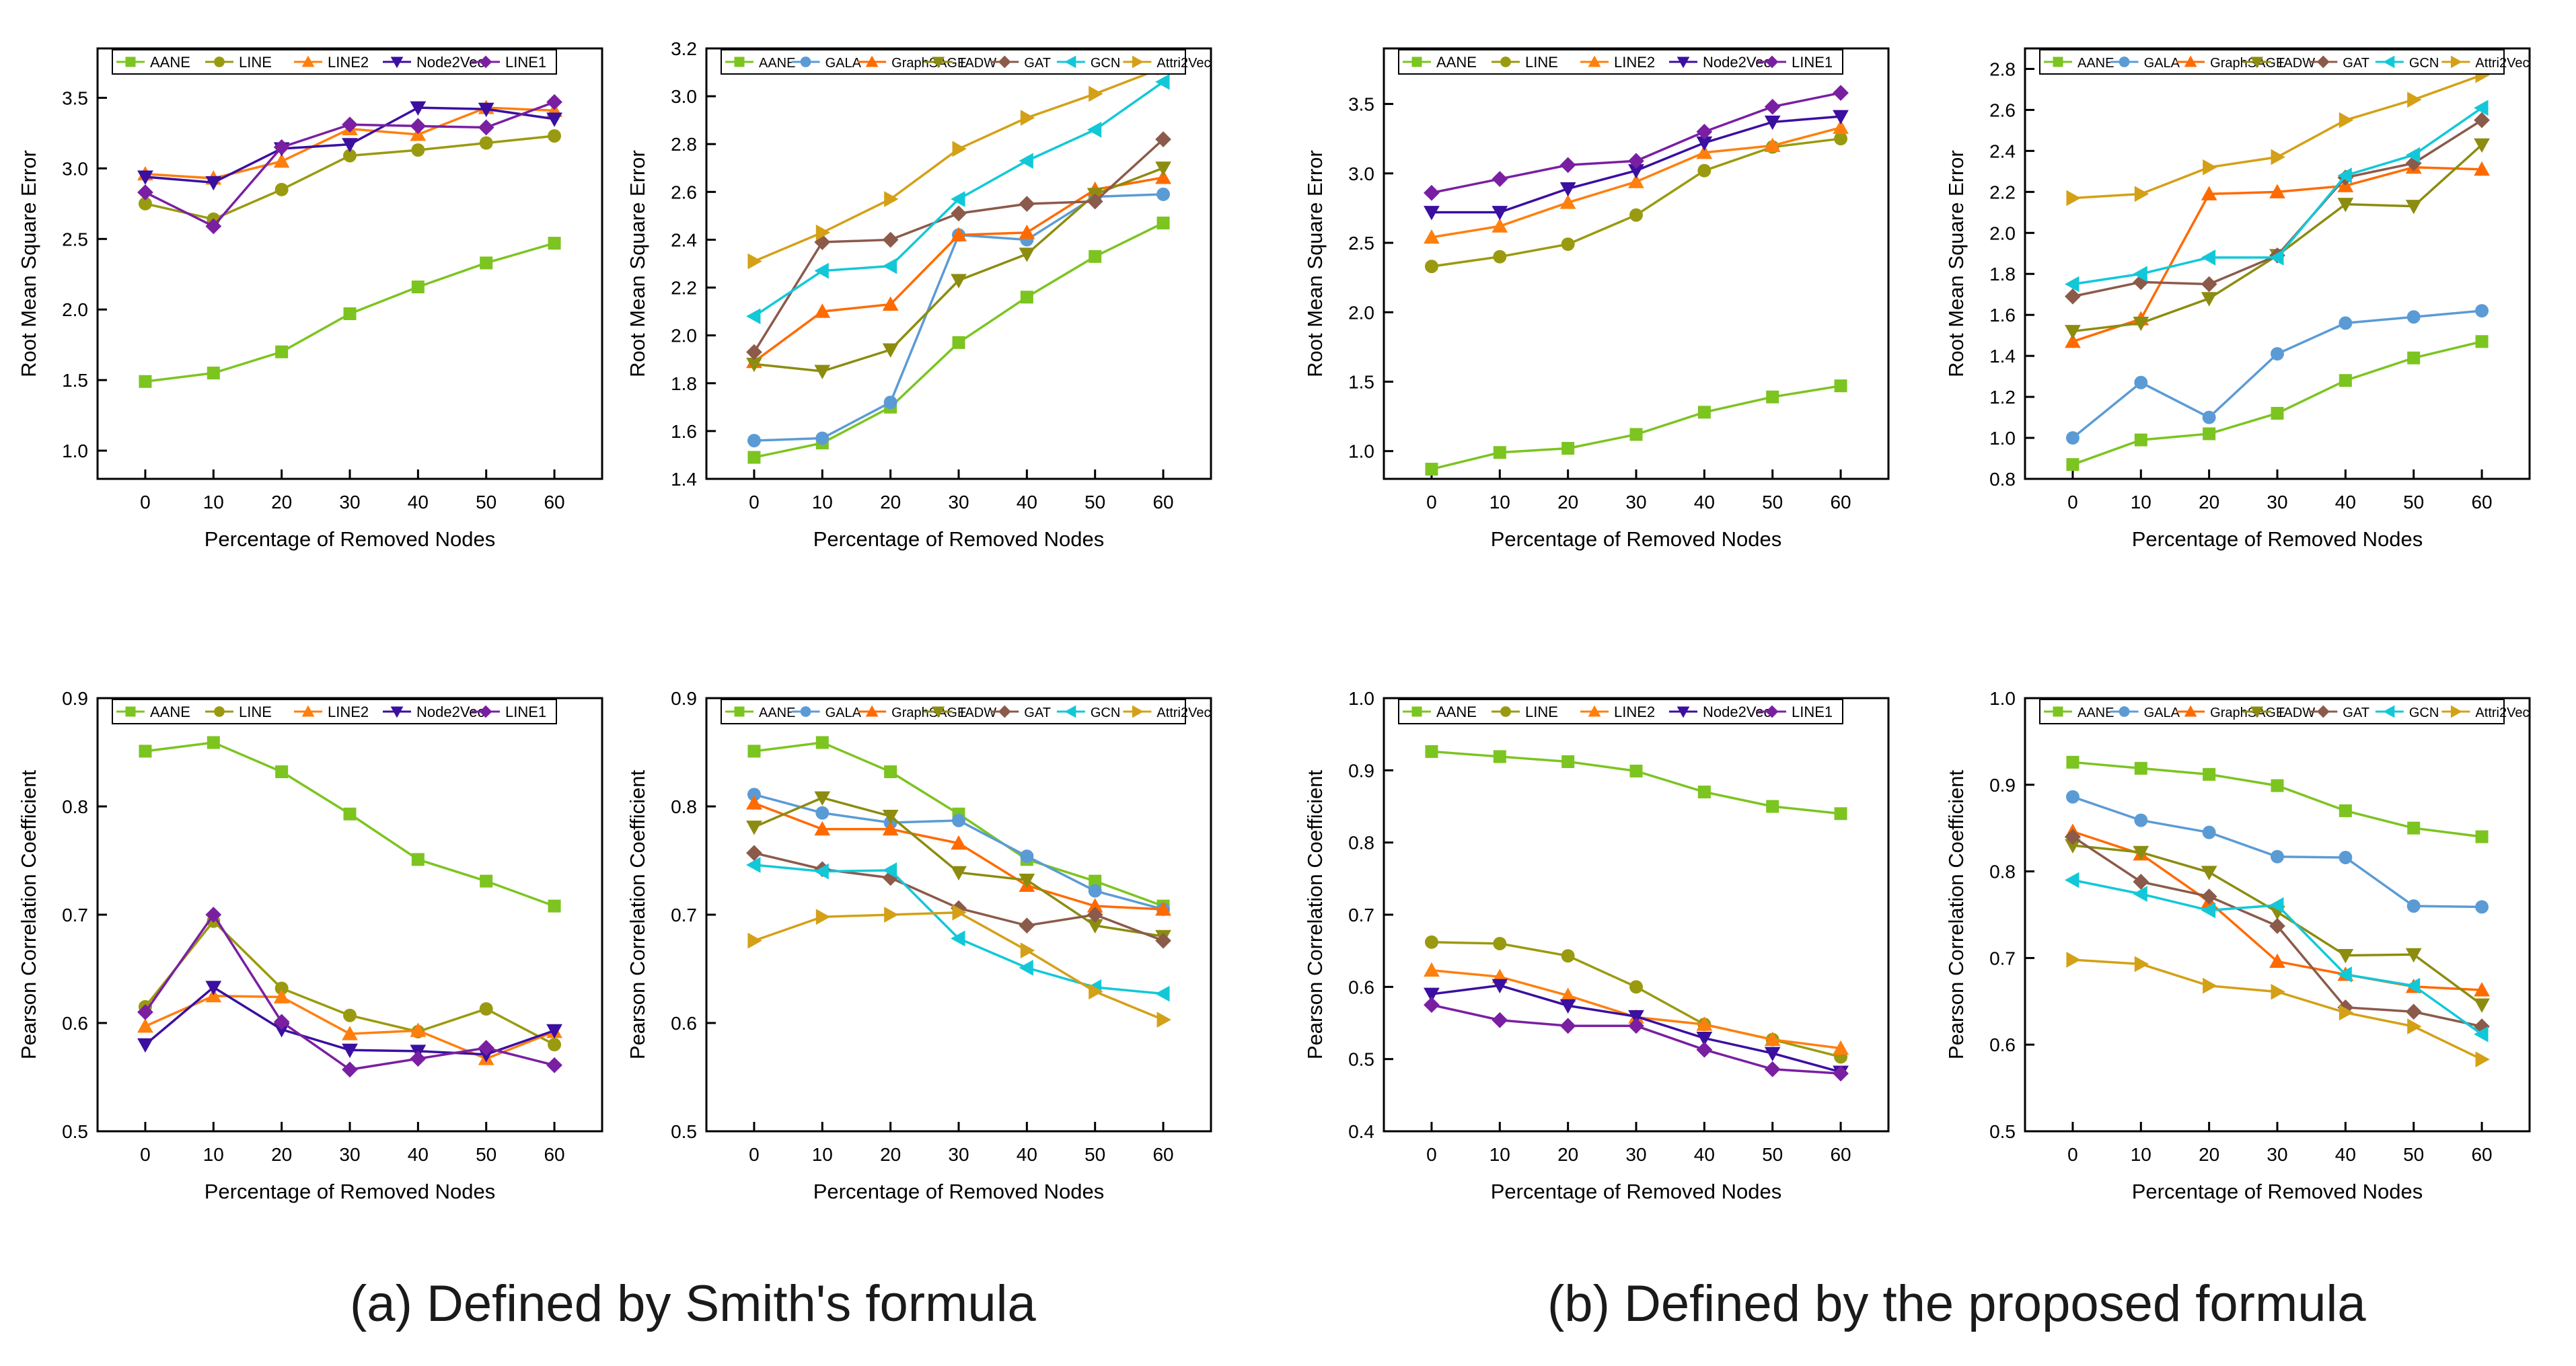 The width and height of the screenshot is (2576, 1366). I want to click on legend-label: TADW, so click(2296, 713).